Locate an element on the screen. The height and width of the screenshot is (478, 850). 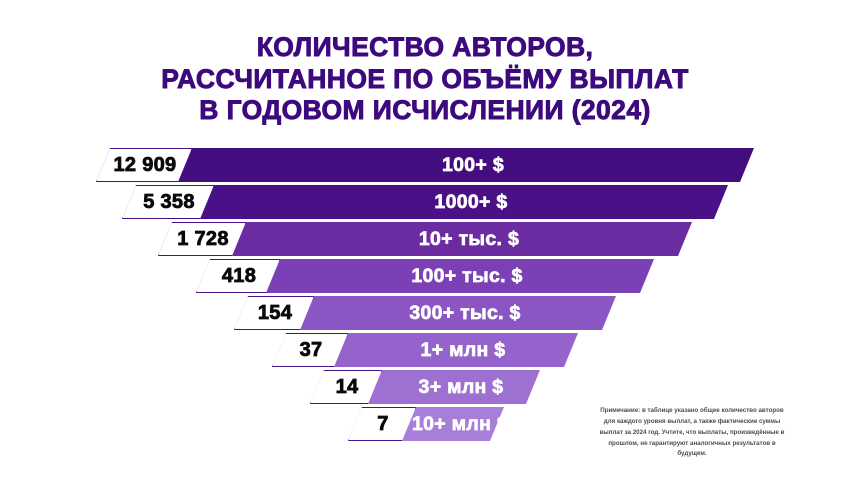
funnel-row: 100+ $12 909 is located at coordinates (425, 165).